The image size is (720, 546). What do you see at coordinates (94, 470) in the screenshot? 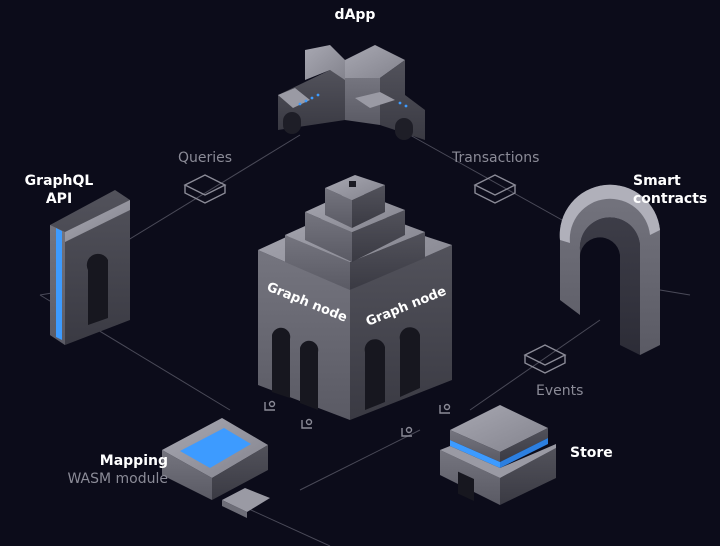
I see `mapping-label: Mapping WASM module` at bounding box center [94, 470].